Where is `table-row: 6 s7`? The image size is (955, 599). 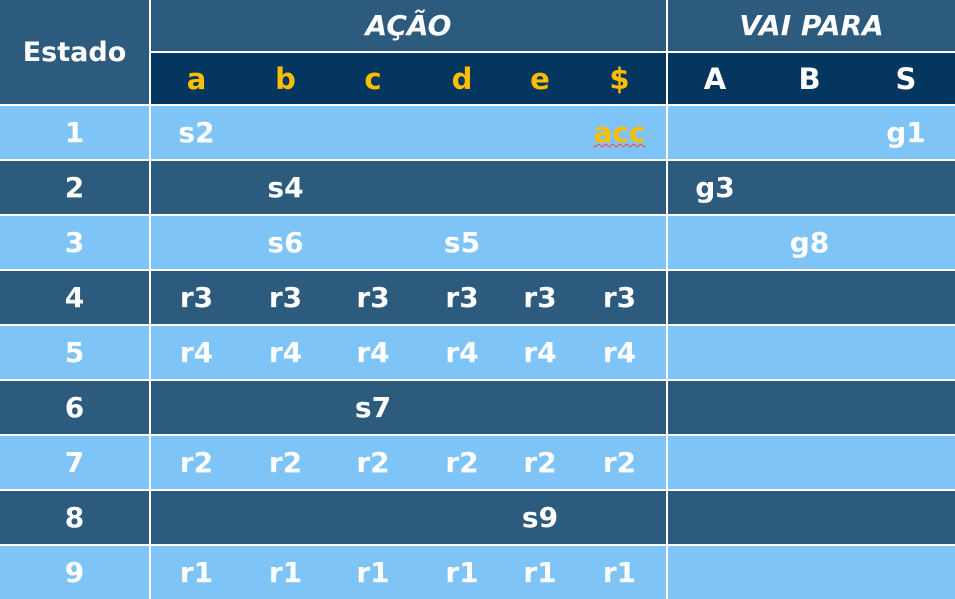 table-row: 6 s7 is located at coordinates (477, 407).